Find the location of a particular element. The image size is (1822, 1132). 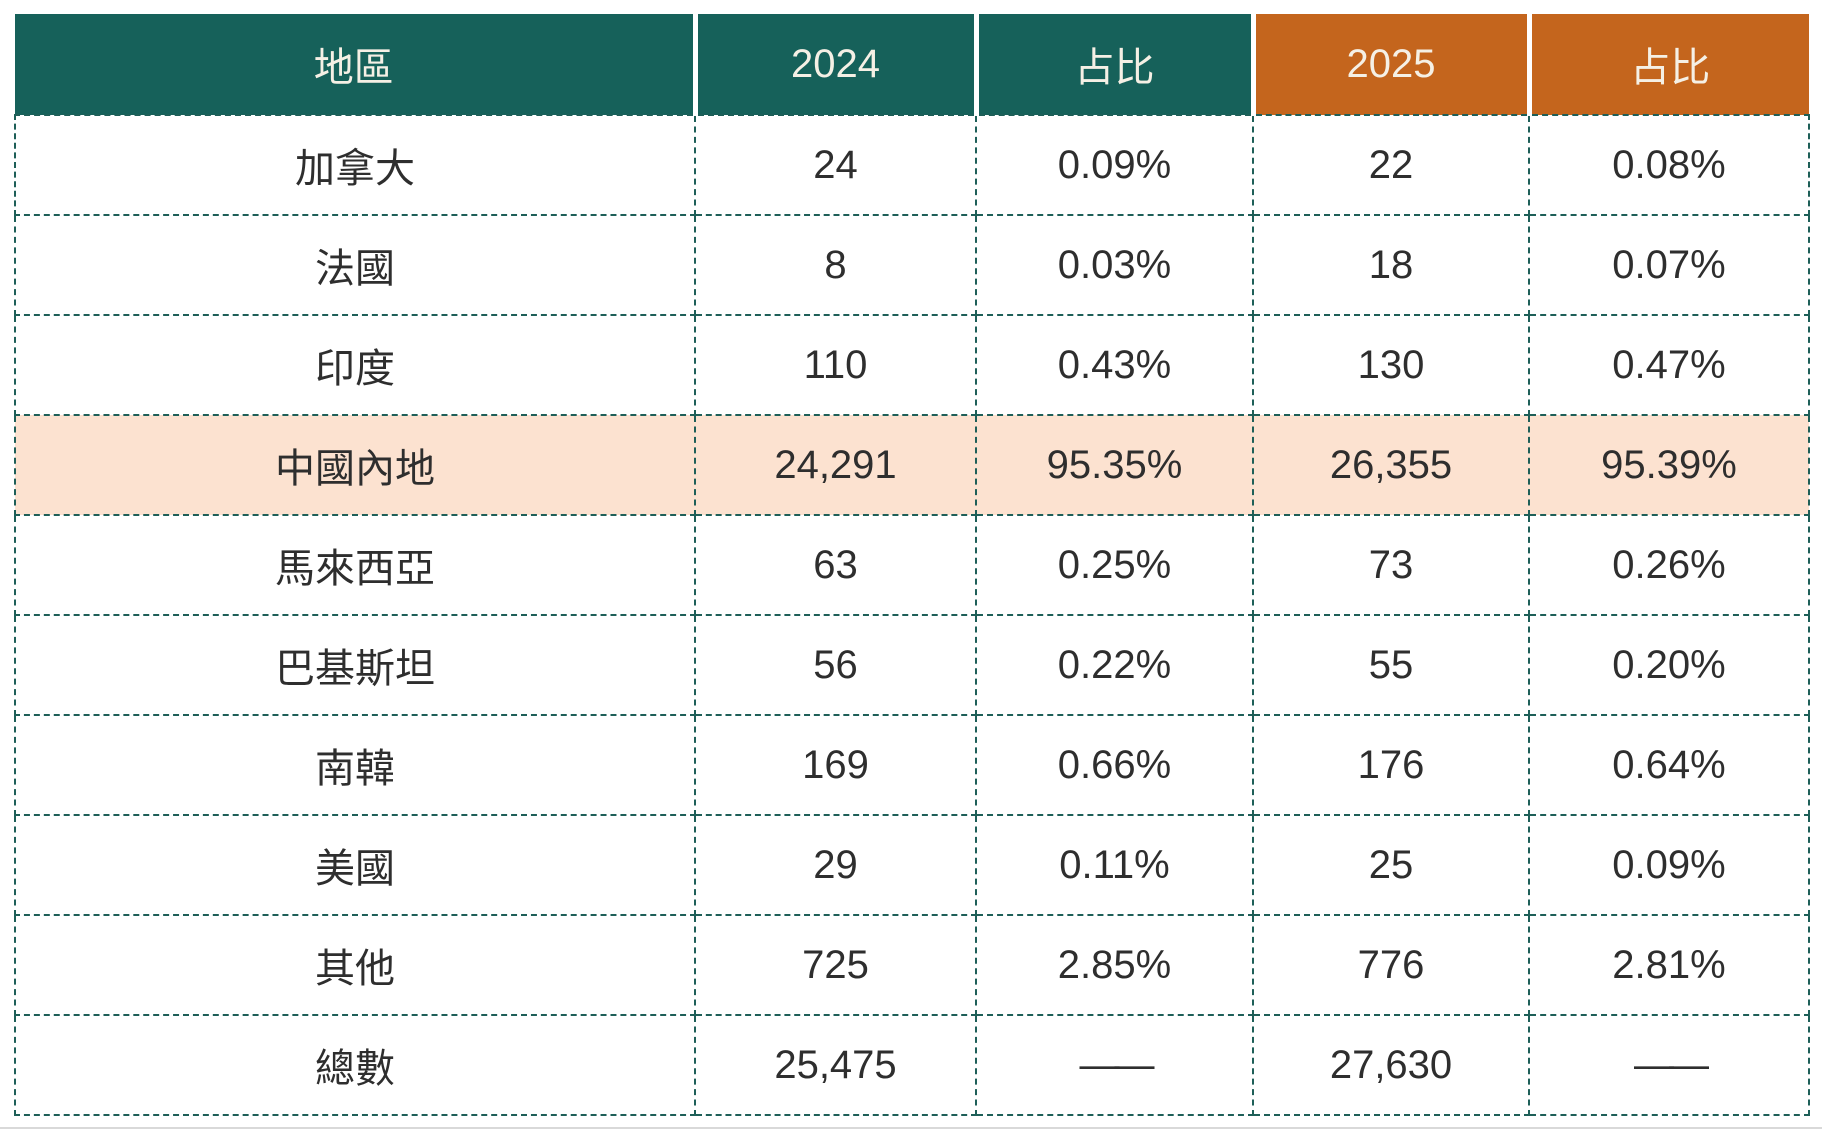

region-cell: 中國內地 is located at coordinates (355, 465).